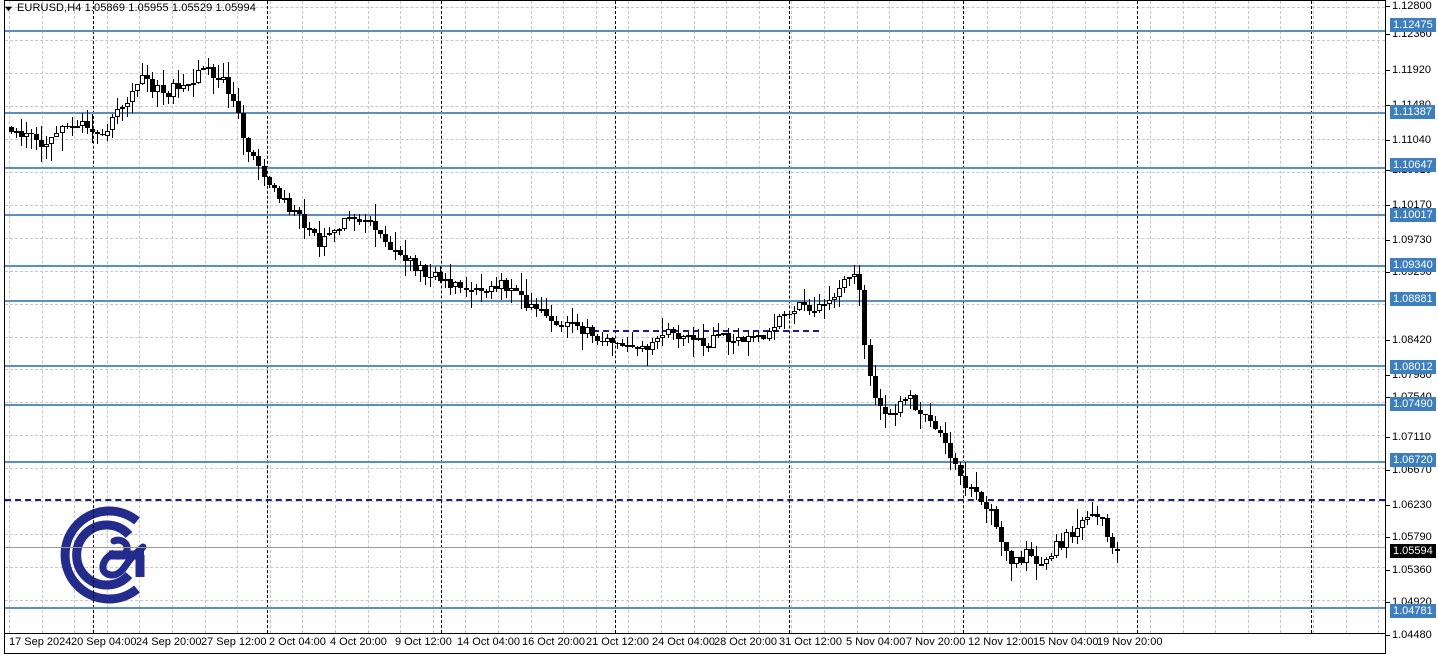  Describe the element at coordinates (876, 642) in the screenshot. I see `time-axis-label: 5 Nov 04:00` at that location.